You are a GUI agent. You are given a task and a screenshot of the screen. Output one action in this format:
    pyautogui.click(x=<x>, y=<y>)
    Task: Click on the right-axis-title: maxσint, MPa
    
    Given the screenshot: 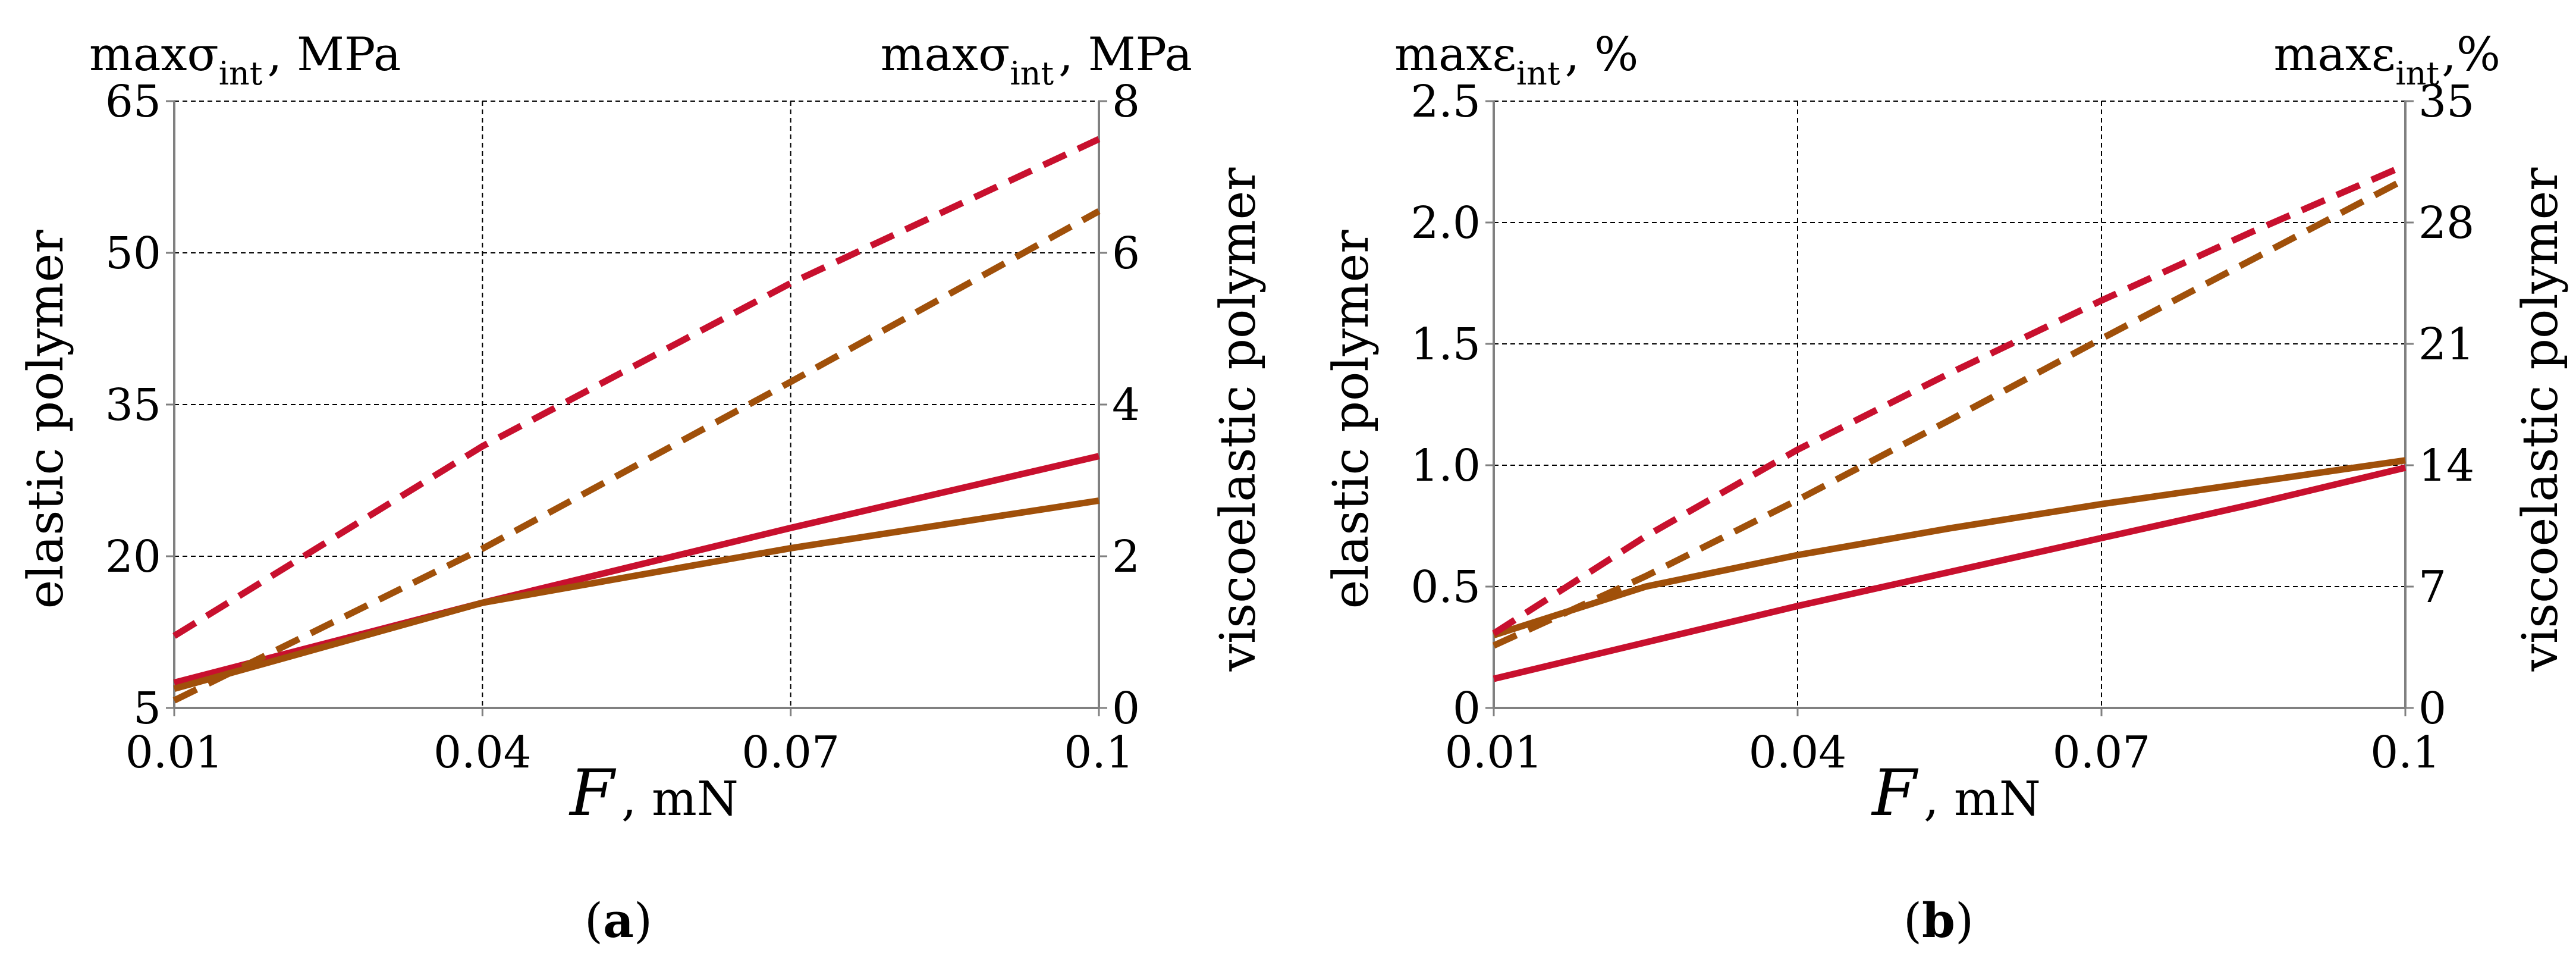 What is the action you would take?
    pyautogui.click(x=1036, y=60)
    